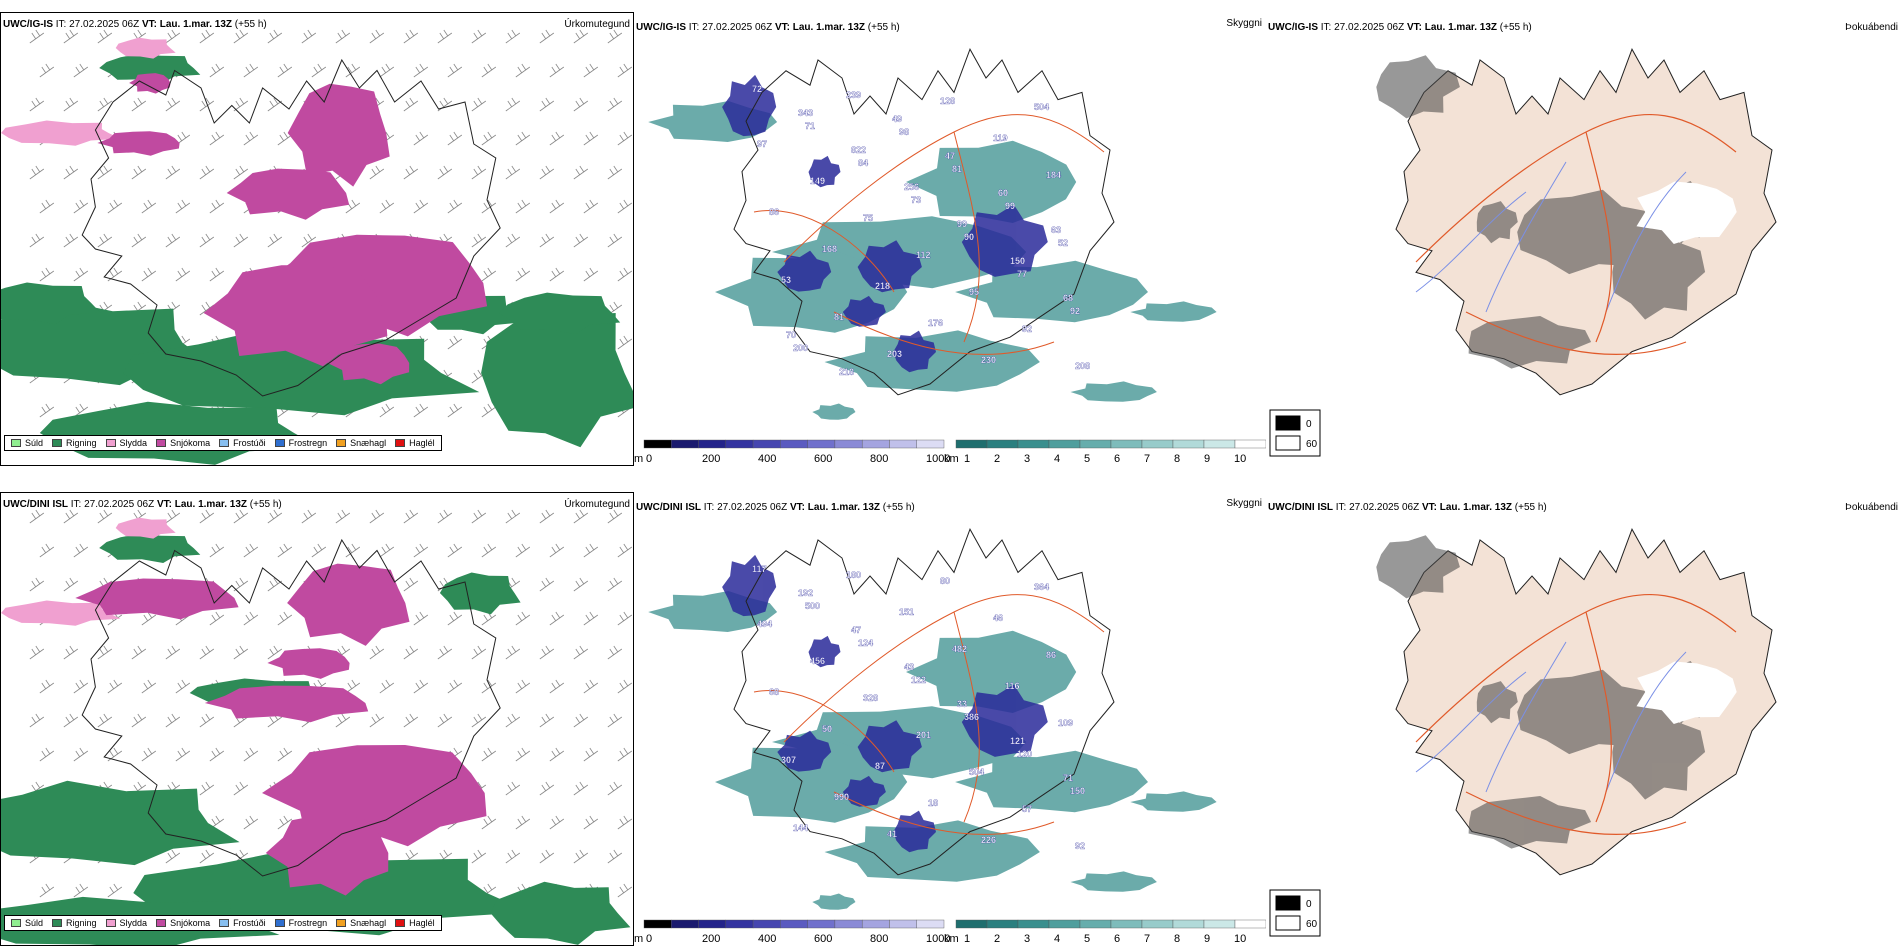  I want to click on river-line, so click(1551, 237).